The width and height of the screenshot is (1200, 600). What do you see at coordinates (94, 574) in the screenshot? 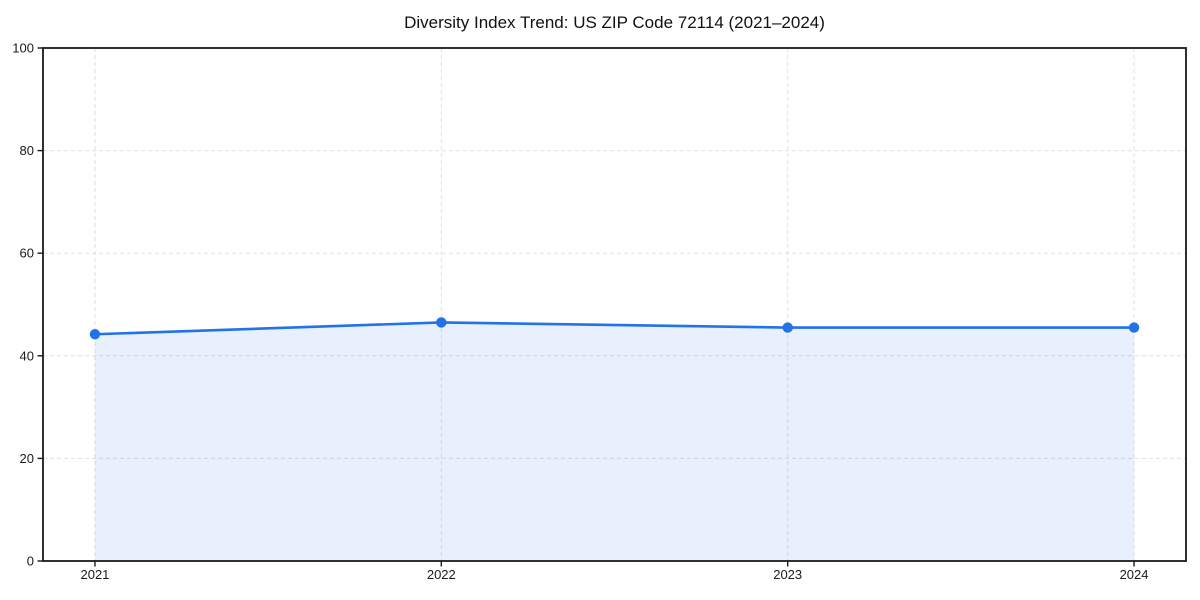
I see `x-tick-label: 2021` at bounding box center [94, 574].